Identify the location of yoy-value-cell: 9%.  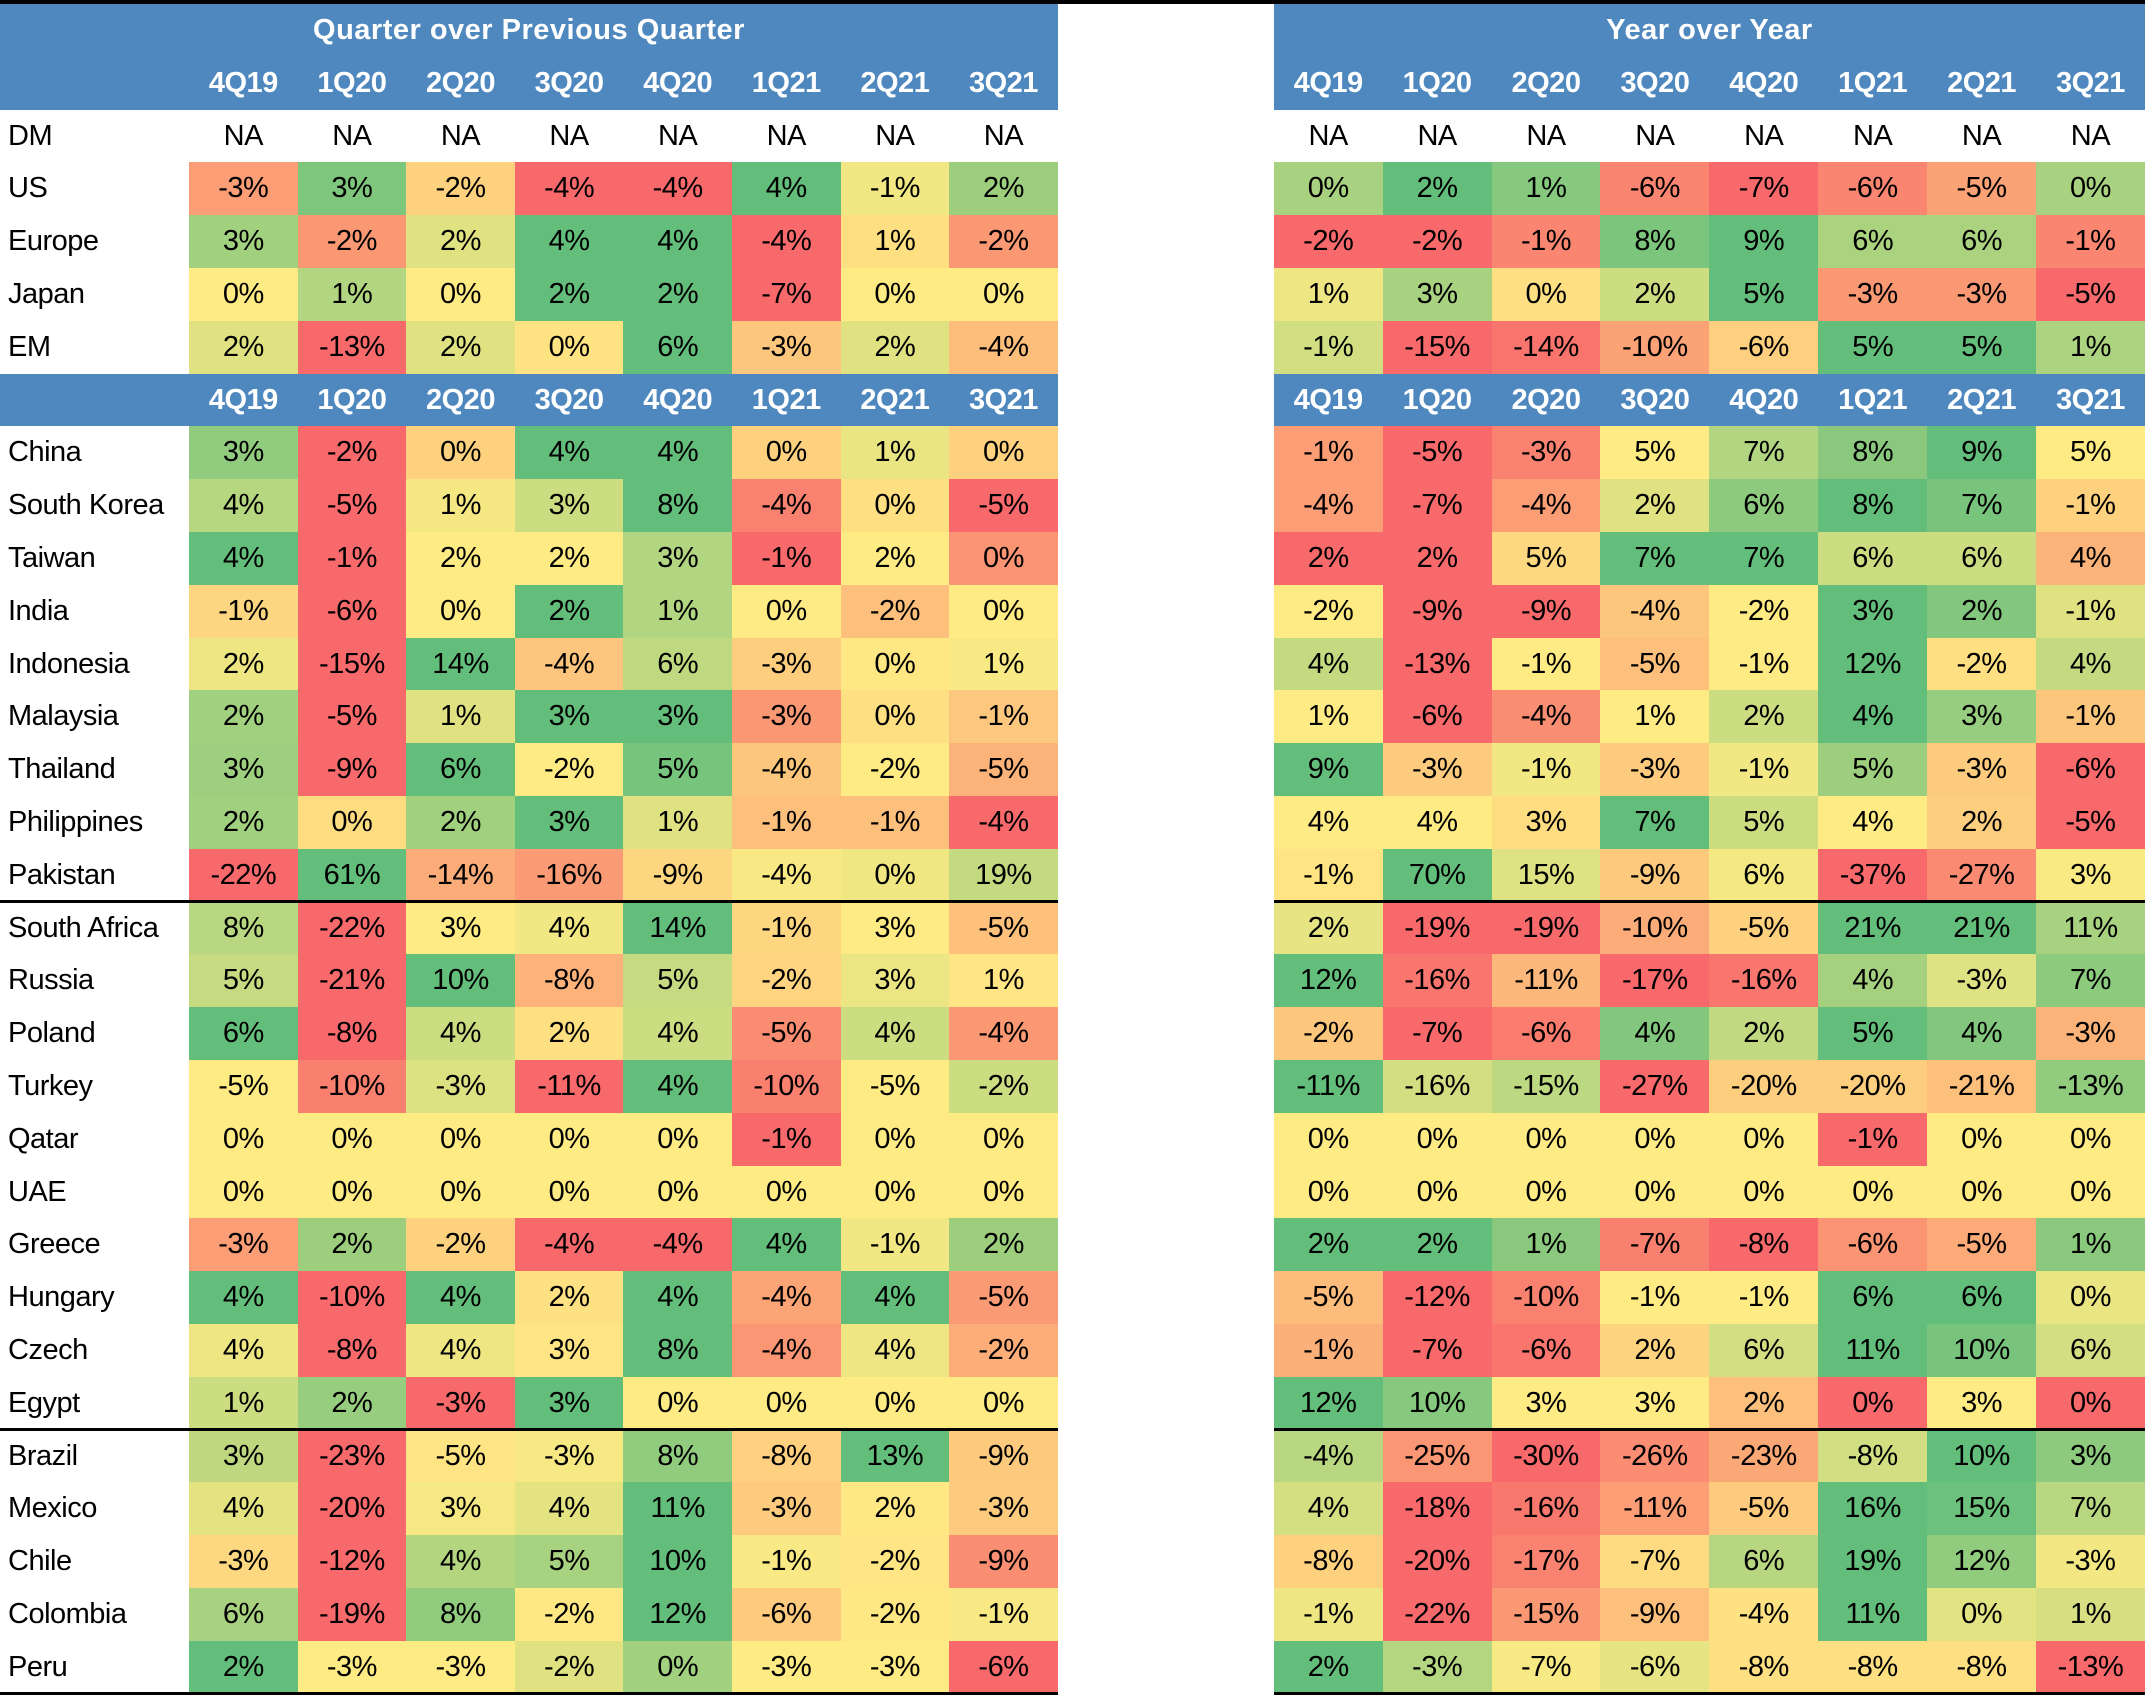
(1981, 453).